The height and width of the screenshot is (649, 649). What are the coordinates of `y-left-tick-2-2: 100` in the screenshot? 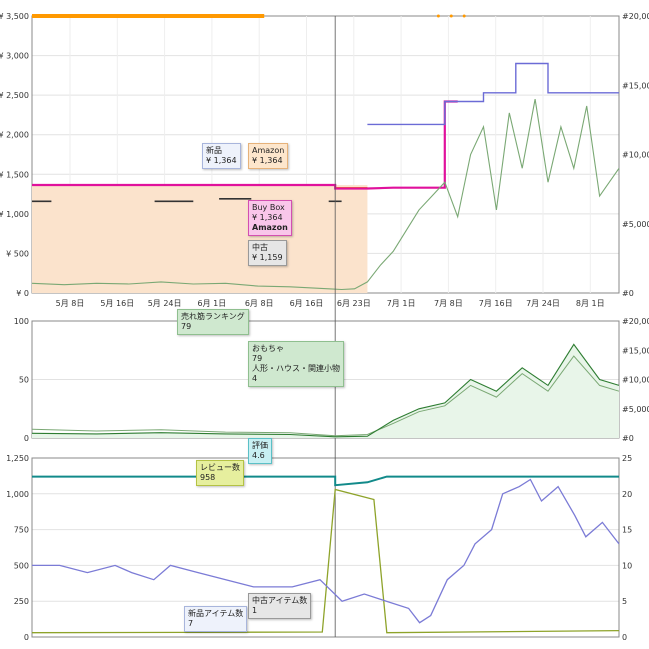 It's located at (21, 321).